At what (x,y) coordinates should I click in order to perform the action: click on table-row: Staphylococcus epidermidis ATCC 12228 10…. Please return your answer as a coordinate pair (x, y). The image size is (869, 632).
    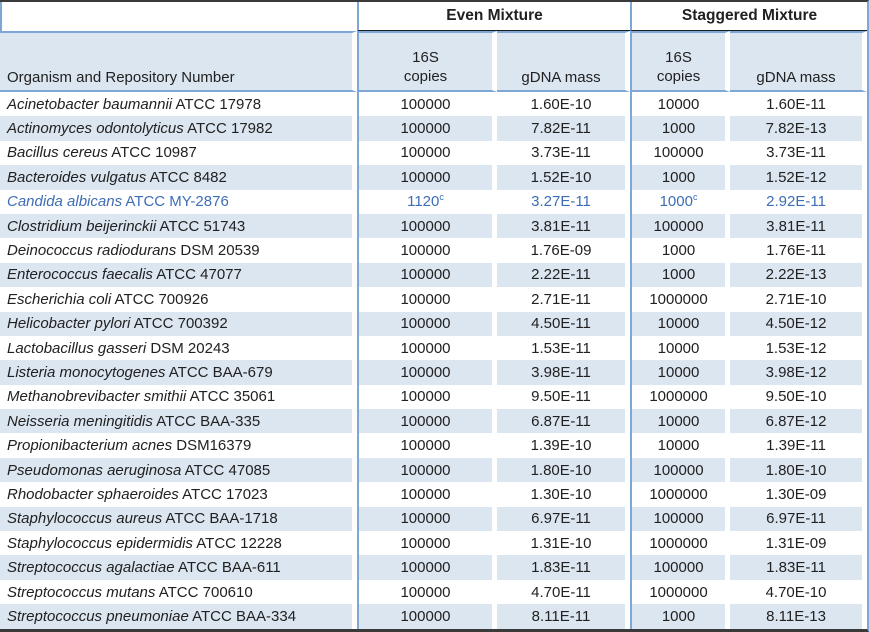
    Looking at the image, I should click on (433, 543).